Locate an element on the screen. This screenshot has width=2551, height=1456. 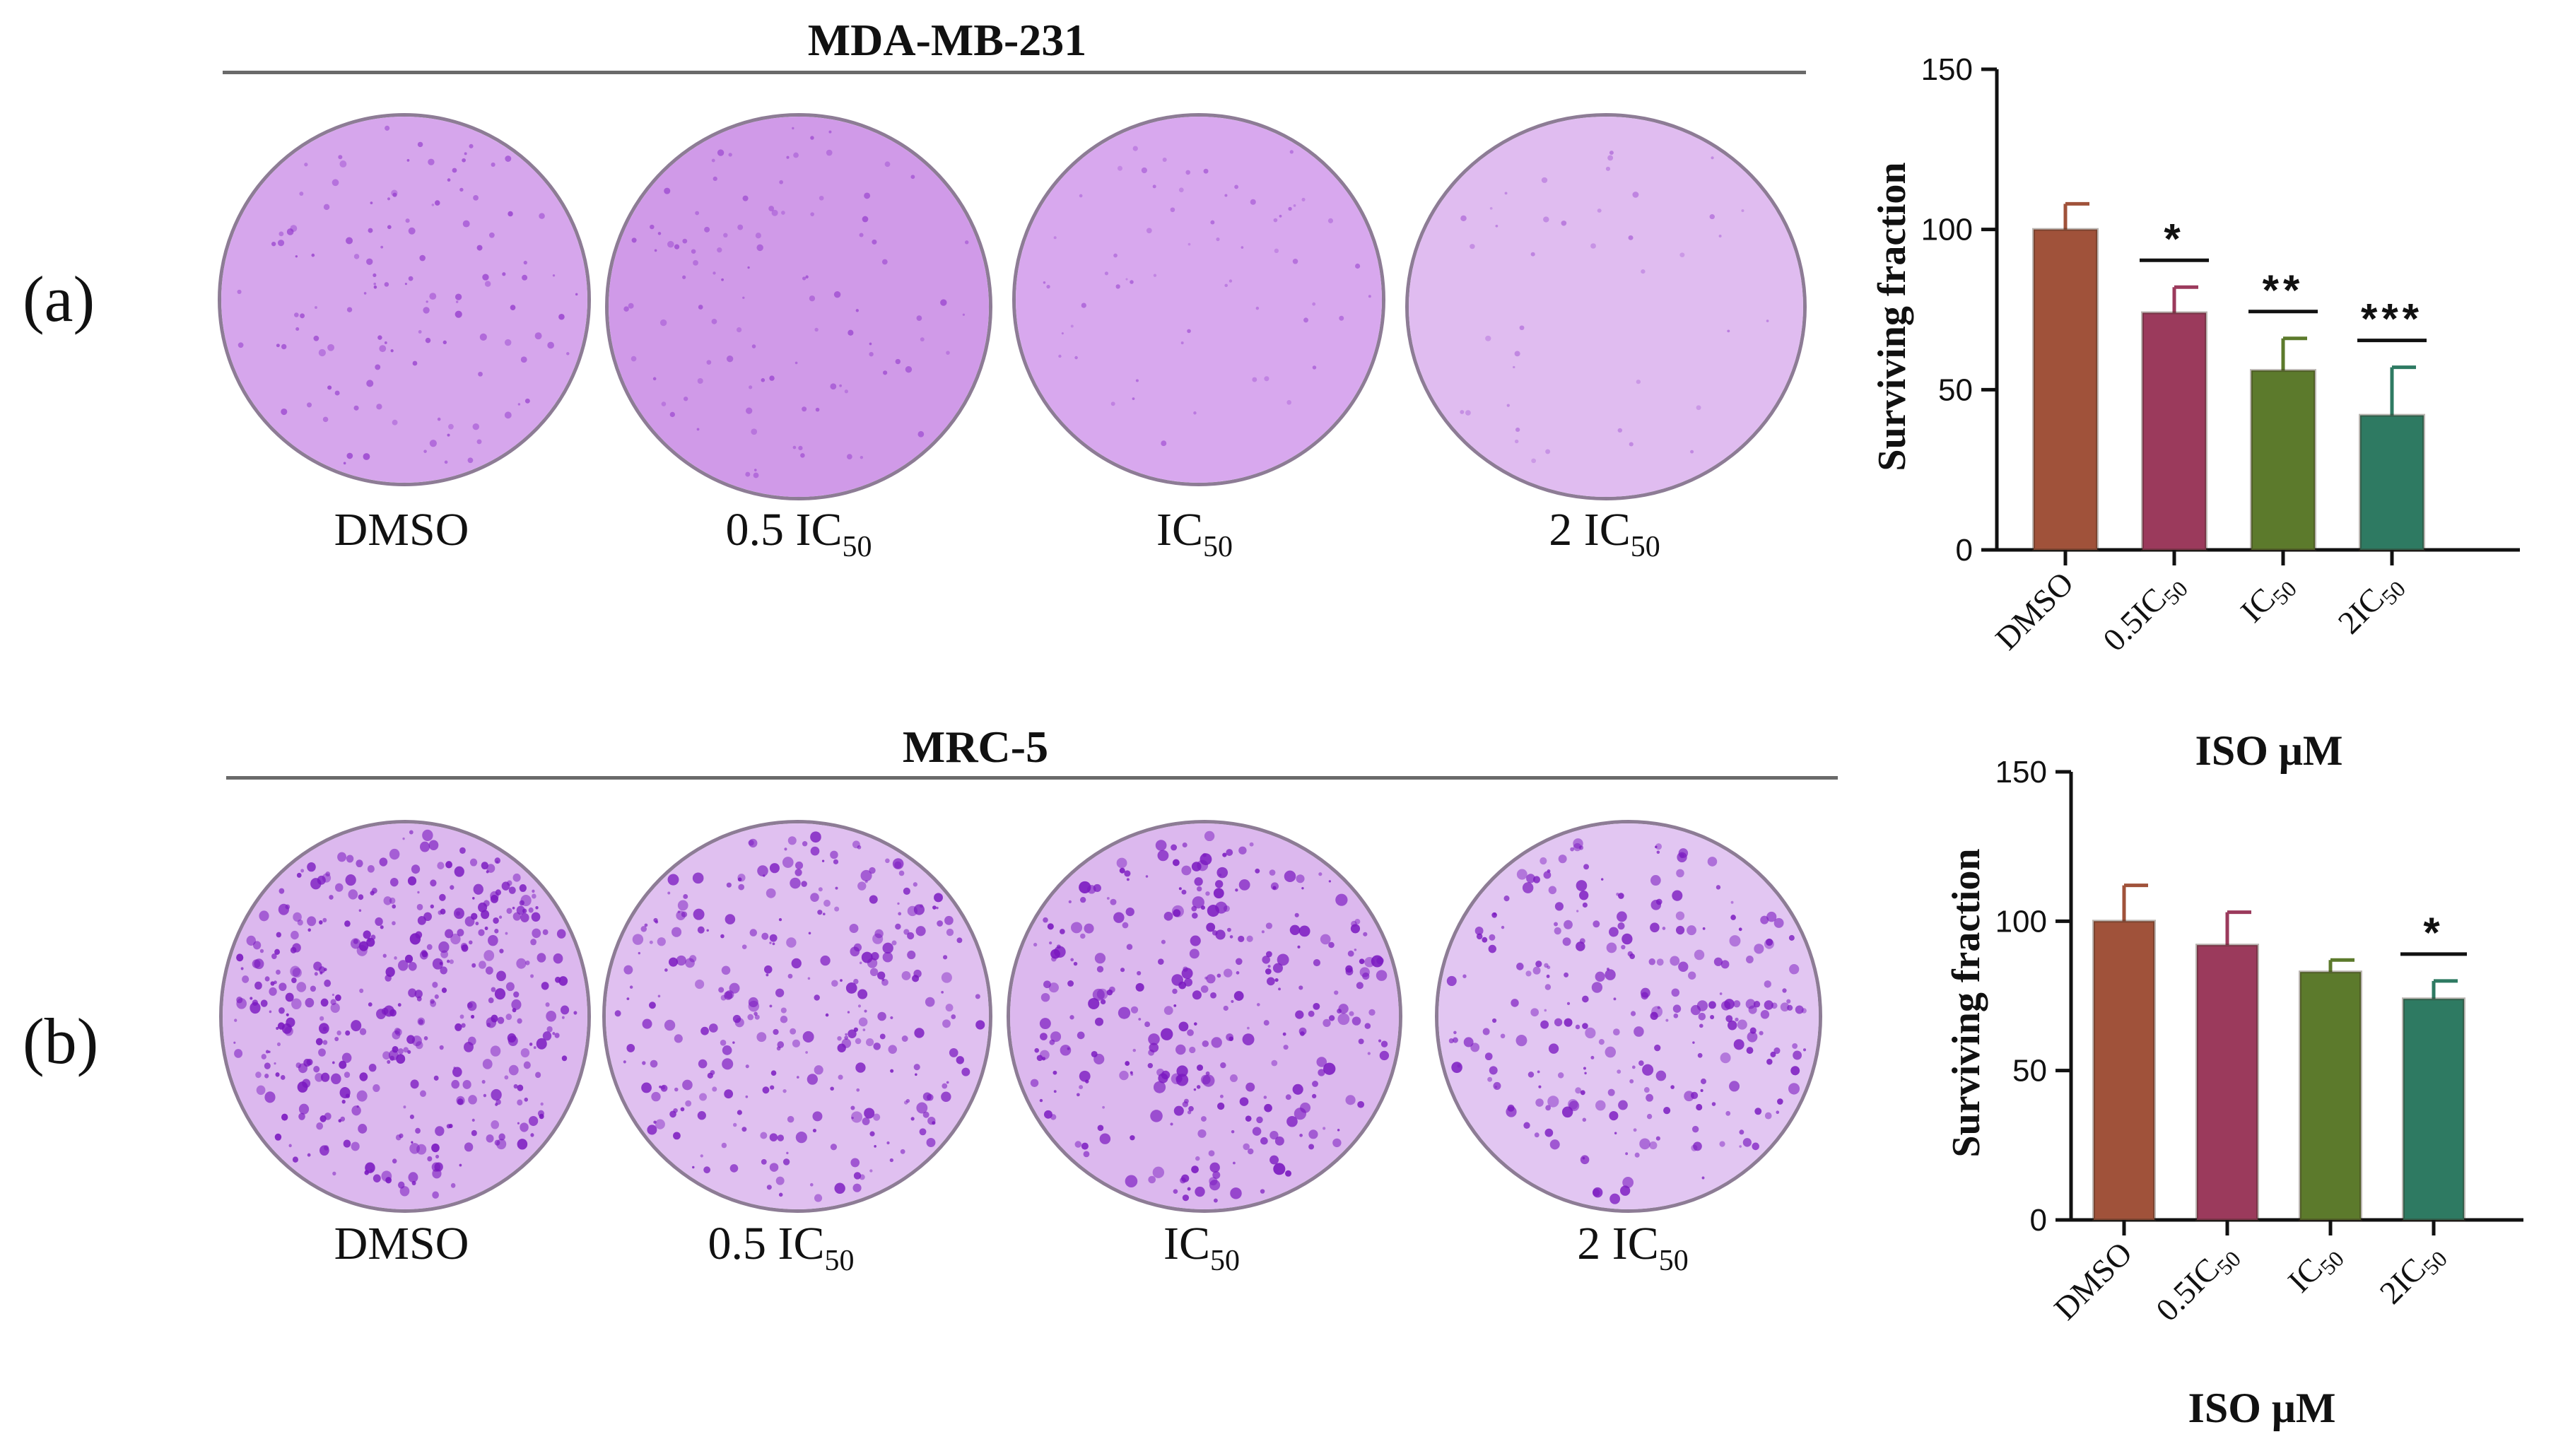
bar-2ic50 is located at coordinates (2392, 482).